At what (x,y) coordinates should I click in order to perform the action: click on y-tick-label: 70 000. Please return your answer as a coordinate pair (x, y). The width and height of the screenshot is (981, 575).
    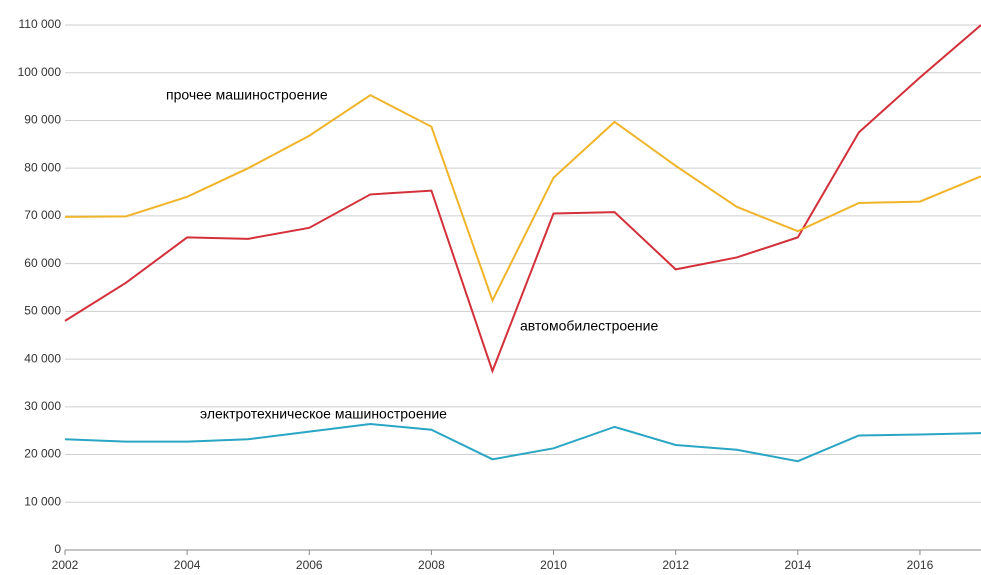
    Looking at the image, I should click on (42, 215).